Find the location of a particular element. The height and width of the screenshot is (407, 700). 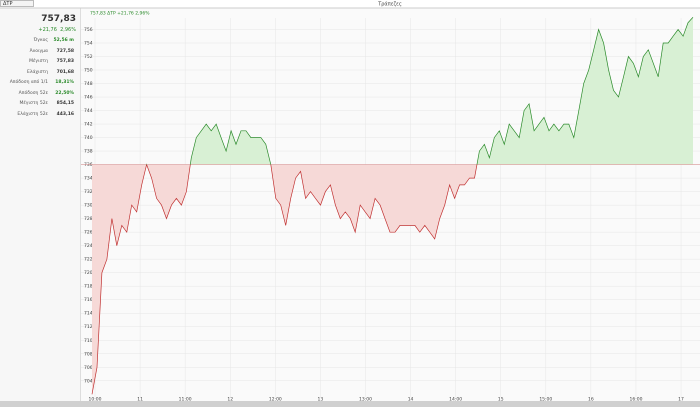

x-tick-label: 11:00 is located at coordinates (185, 400).